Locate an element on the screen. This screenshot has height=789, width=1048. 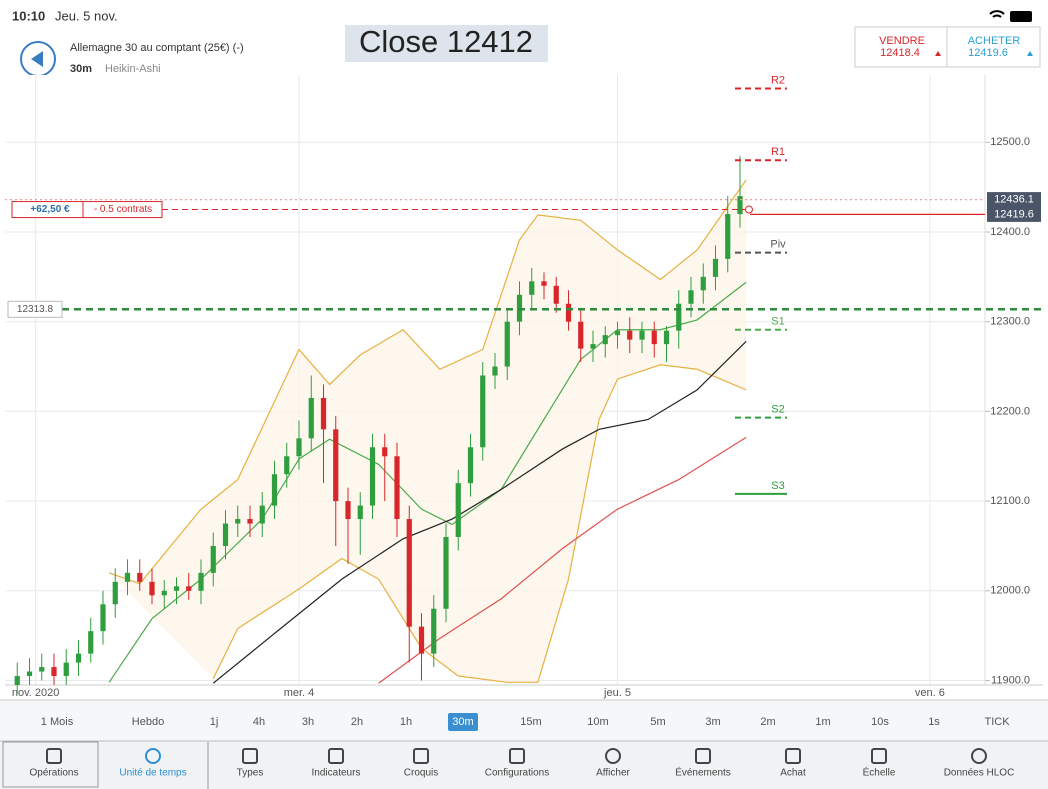
timeframe-button: 4h is located at coordinates (259, 722).